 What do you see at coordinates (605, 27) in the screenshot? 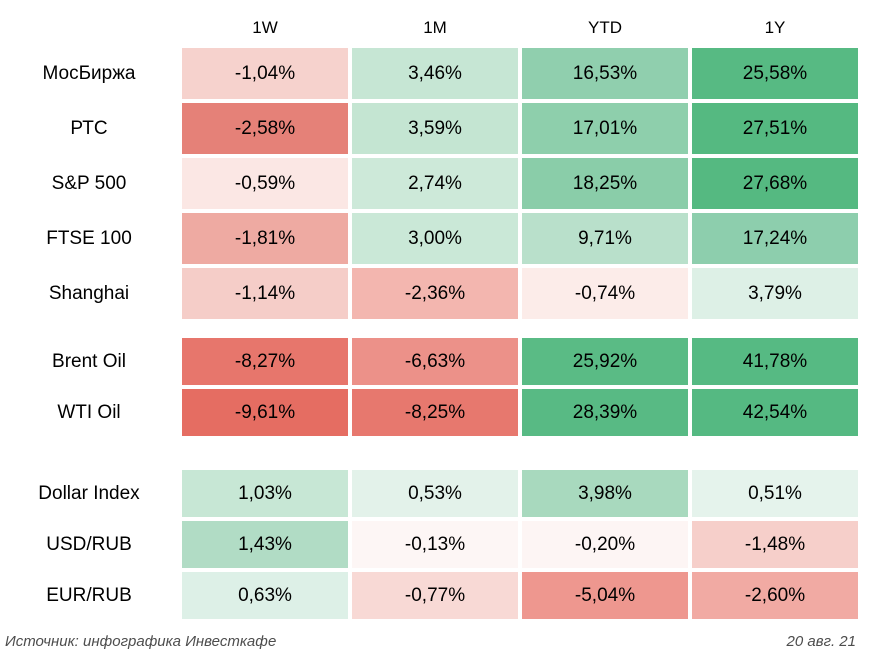
I see `column-header-ytd: YTD` at bounding box center [605, 27].